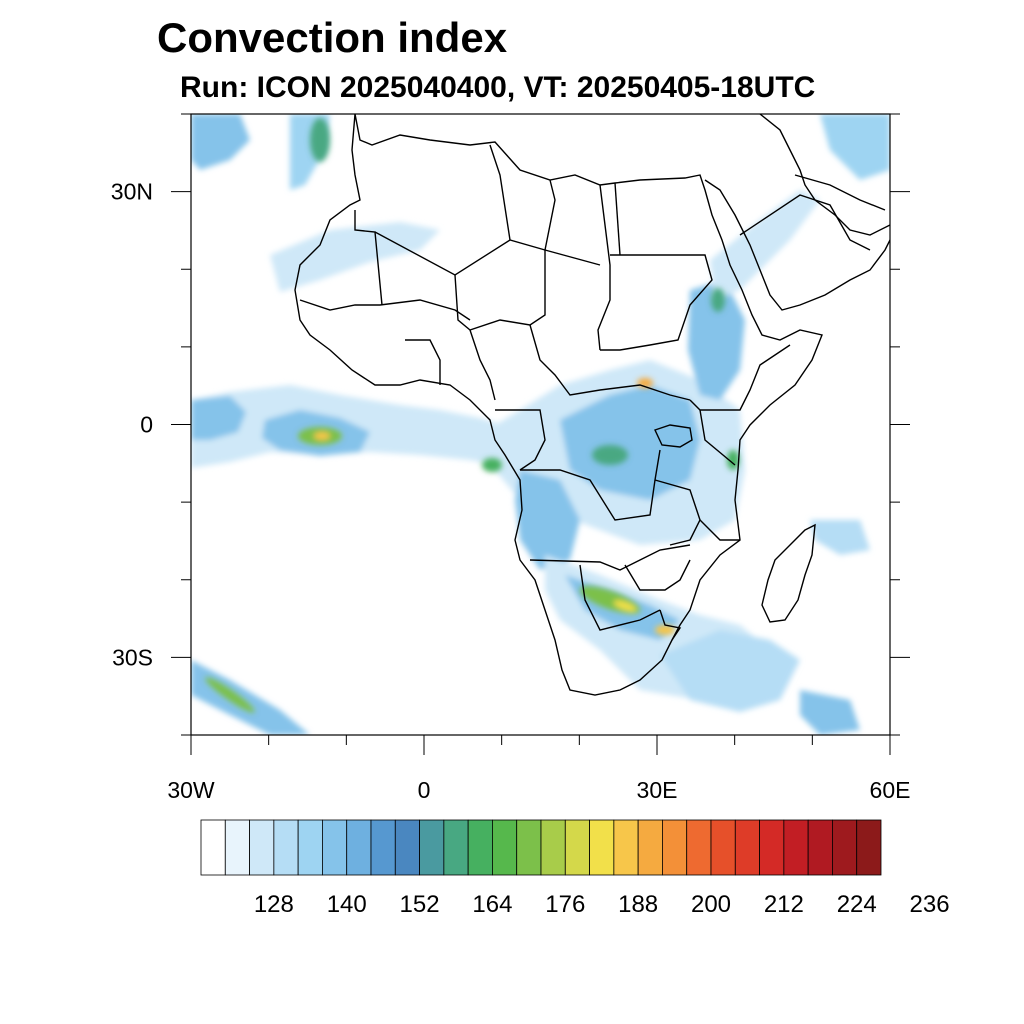 The image size is (1024, 1024). What do you see at coordinates (132, 657) in the screenshot?
I see `lat-label: 30S` at bounding box center [132, 657].